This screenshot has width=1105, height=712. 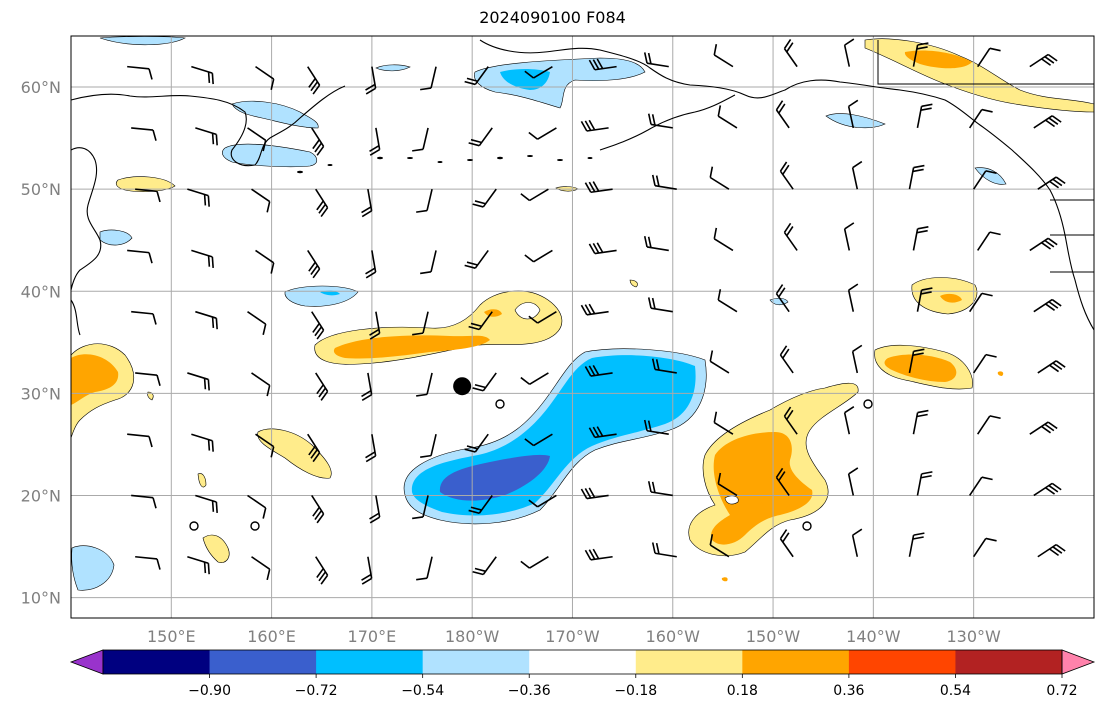 What do you see at coordinates (86, 662) in the screenshot?
I see `colorbar-extend-min` at bounding box center [86, 662].